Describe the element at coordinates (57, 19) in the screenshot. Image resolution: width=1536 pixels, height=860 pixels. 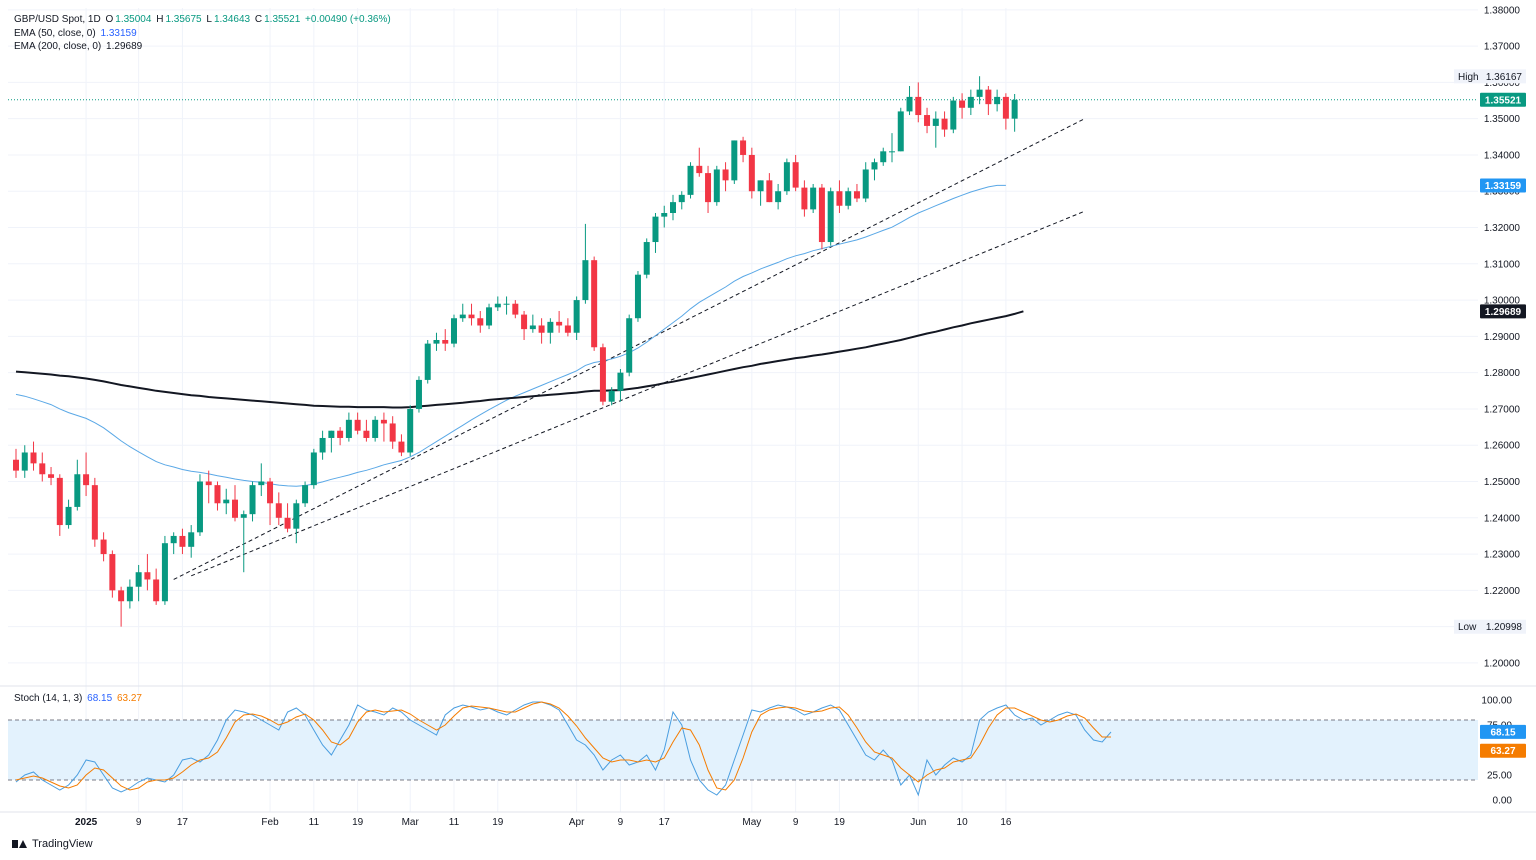
I see `symbol-label: GBP/USD Spot, 1D` at that location.